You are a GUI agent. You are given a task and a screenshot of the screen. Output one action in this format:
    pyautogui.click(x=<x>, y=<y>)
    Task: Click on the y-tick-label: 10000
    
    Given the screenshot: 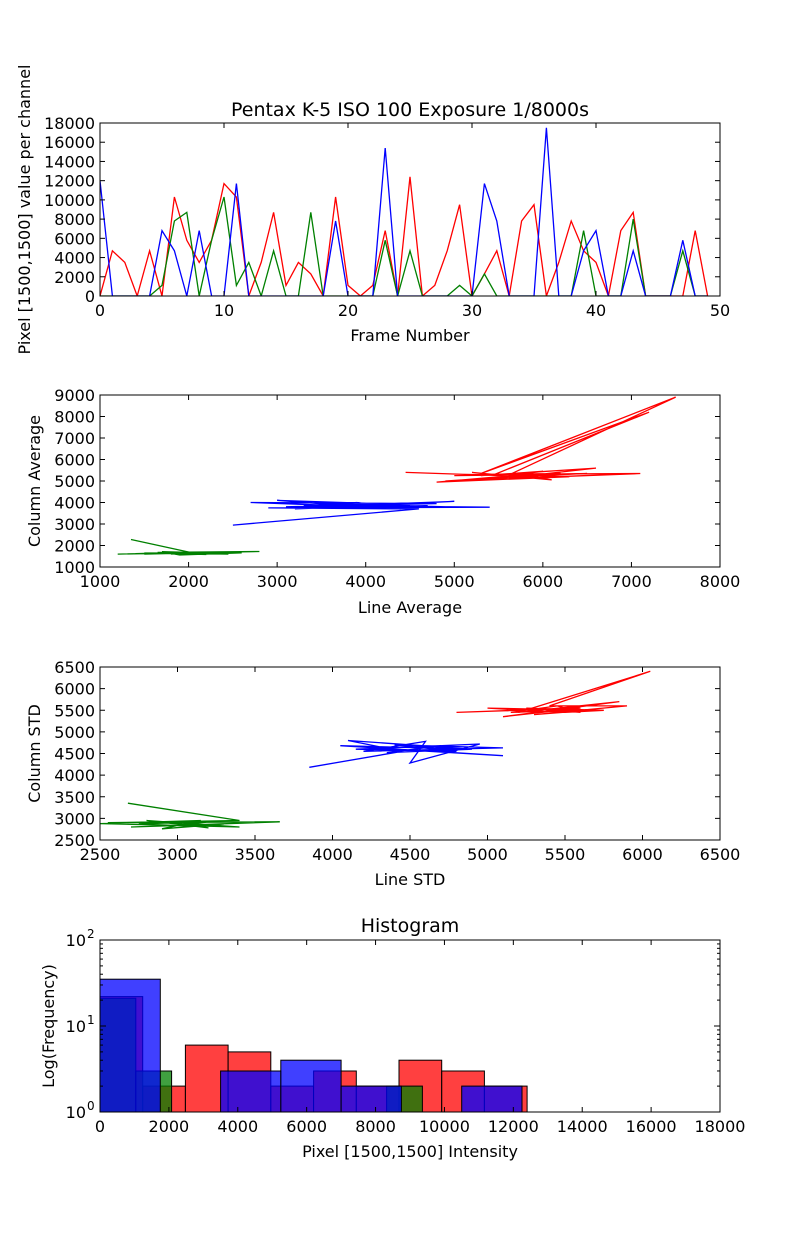 What is the action you would take?
    pyautogui.click(x=69, y=200)
    